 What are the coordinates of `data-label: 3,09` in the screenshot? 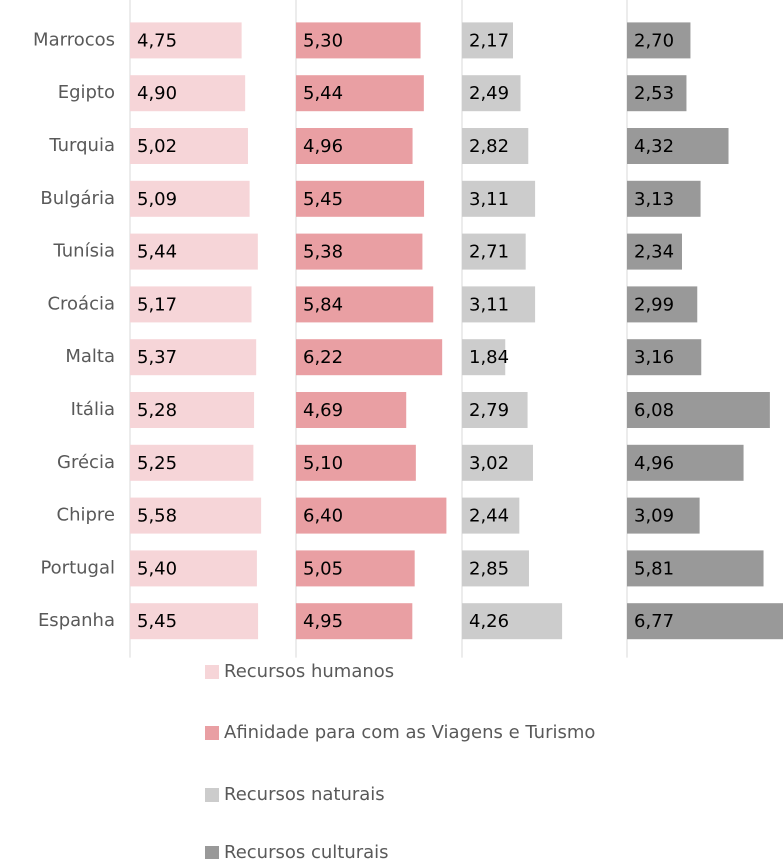 It's located at (654, 516).